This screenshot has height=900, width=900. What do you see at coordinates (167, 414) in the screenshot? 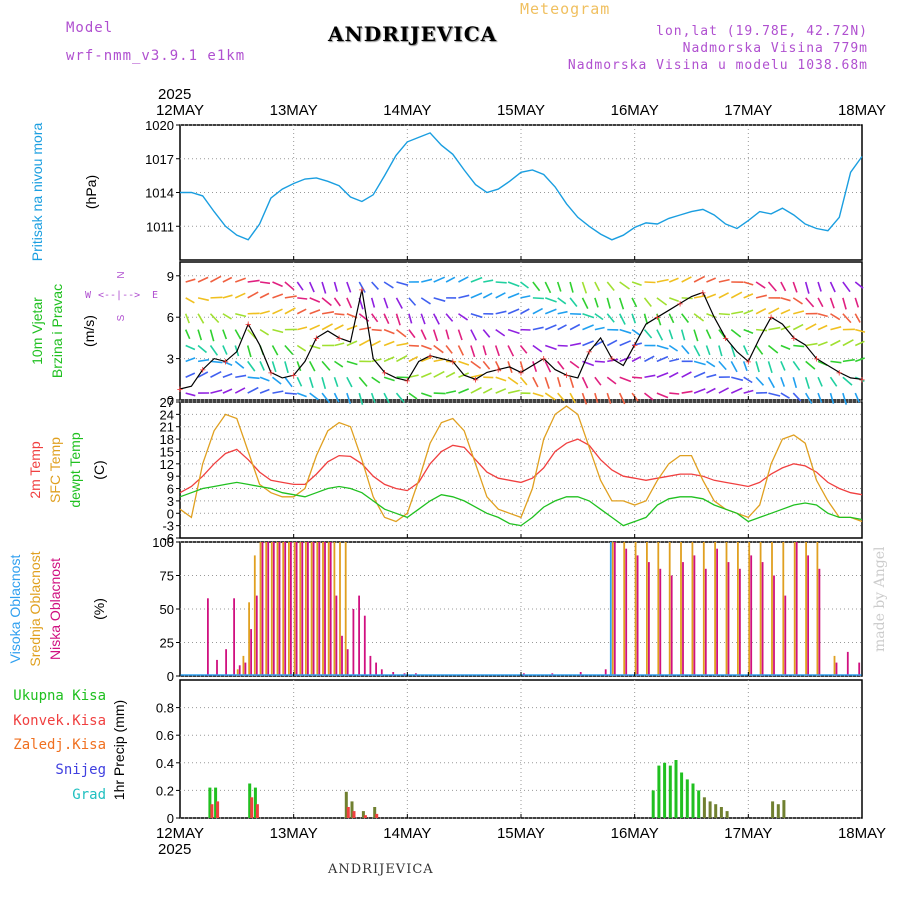
I see `y-tick-label: 24` at bounding box center [167, 414].